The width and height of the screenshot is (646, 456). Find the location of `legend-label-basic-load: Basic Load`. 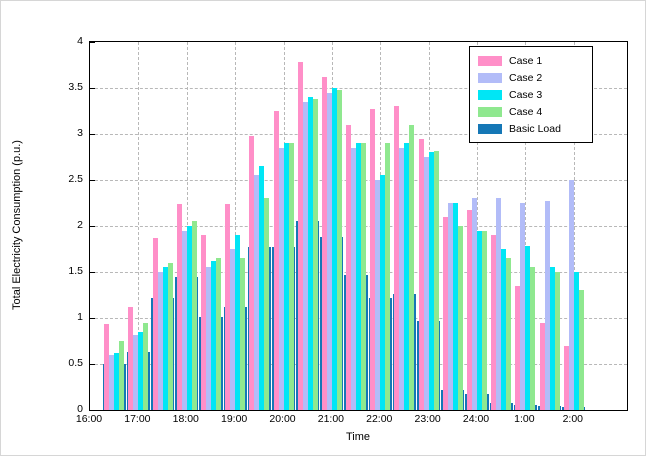

legend-label-basic-load: Basic Load is located at coordinates (535, 128).